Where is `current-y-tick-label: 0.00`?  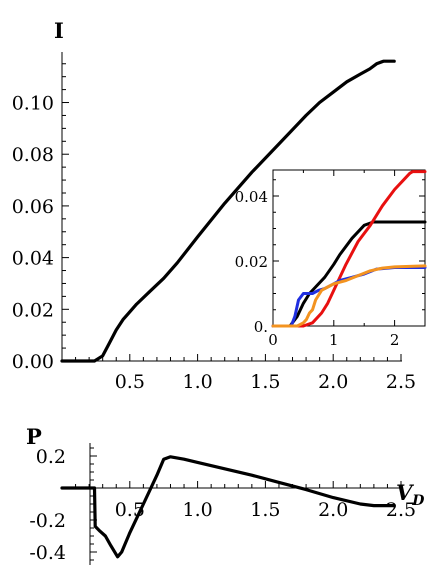
current-y-tick-label: 0.00 is located at coordinates (33, 362).